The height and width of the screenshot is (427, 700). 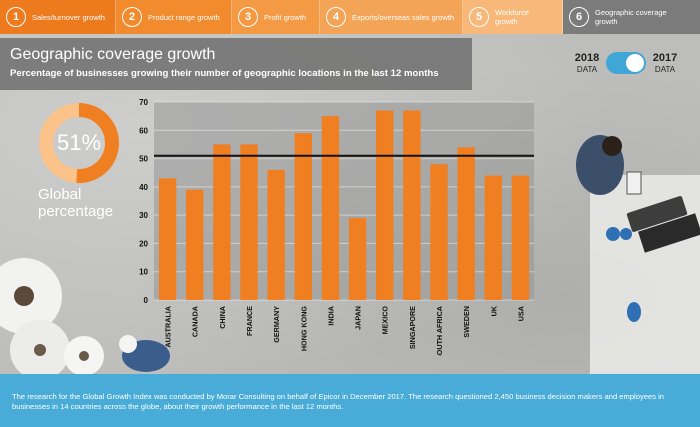 What do you see at coordinates (128, 344) in the screenshot?
I see `worker-helmet` at bounding box center [128, 344].